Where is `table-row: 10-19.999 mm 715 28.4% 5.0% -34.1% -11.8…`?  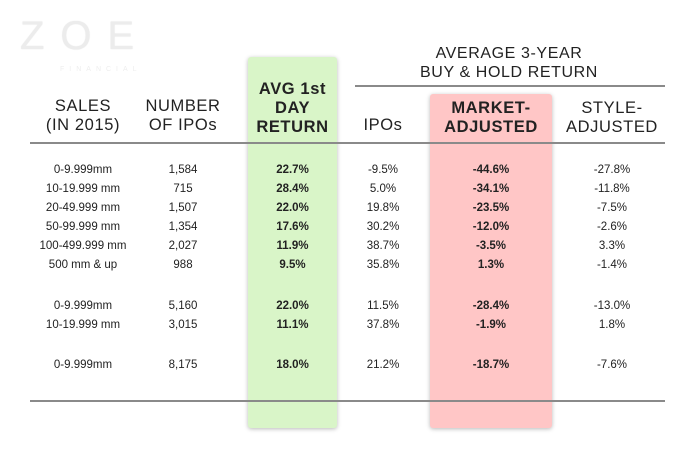
table-row: 10-19.999 mm 715 28.4% 5.0% -34.1% -11.8… is located at coordinates (344, 189).